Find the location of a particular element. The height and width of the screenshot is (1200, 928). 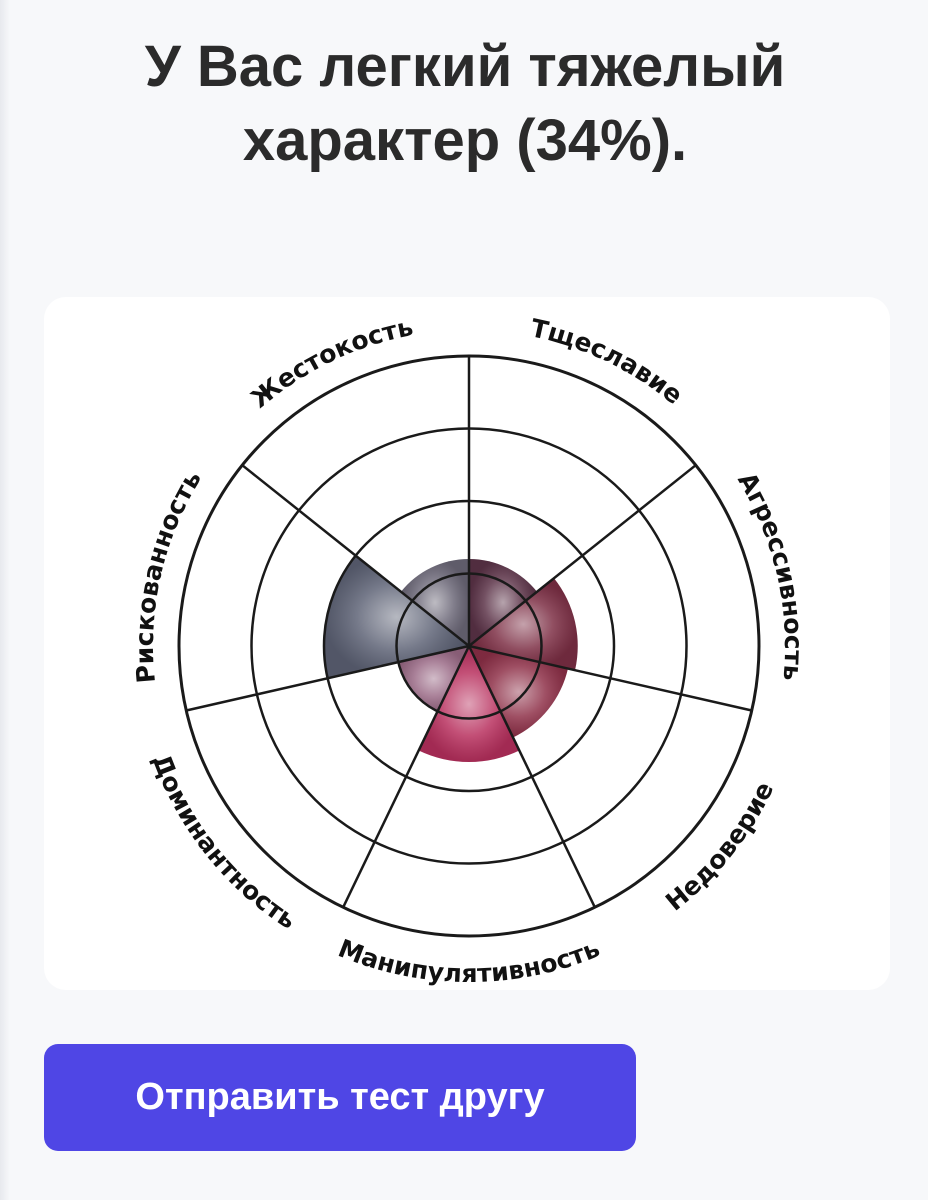

sector-2-highlight is located at coordinates (523, 624).